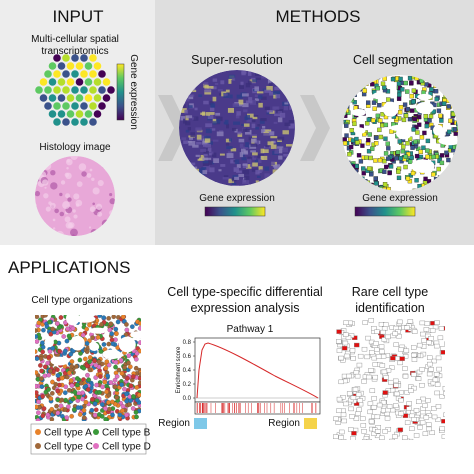 The height and width of the screenshot is (474, 474). I want to click on region-swatch, so click(310, 423).